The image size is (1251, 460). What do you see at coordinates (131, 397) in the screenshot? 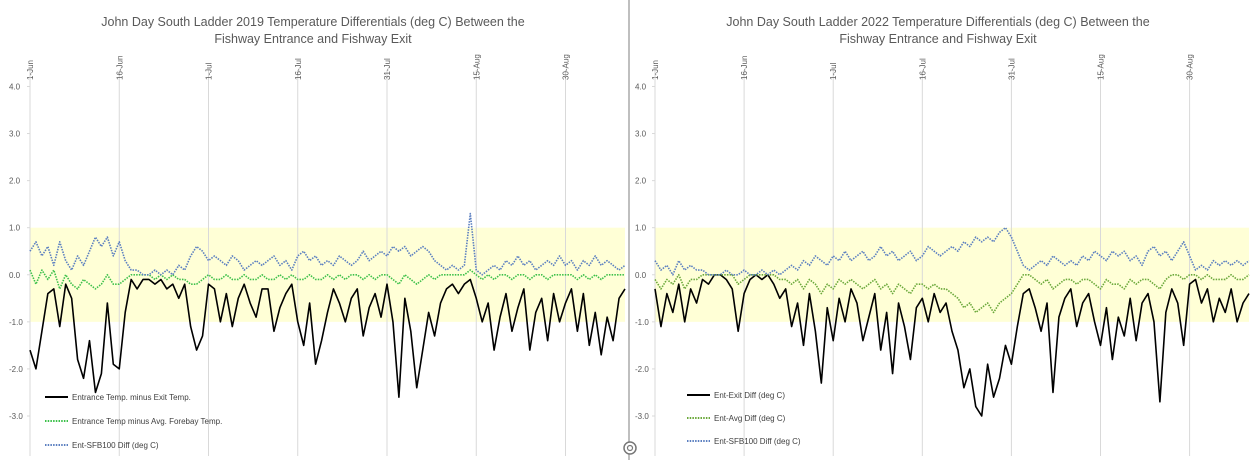
I see `legend-label: Entrance Temp. minus Exit Temp.` at bounding box center [131, 397].